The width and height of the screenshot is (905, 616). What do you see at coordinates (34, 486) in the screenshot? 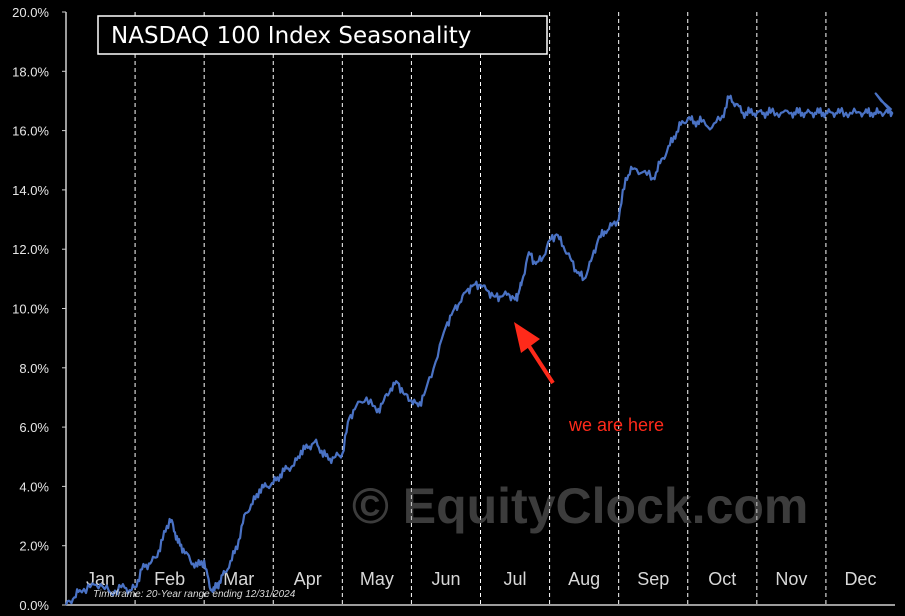
I see `y-tick-label: 4.0%` at bounding box center [34, 486].